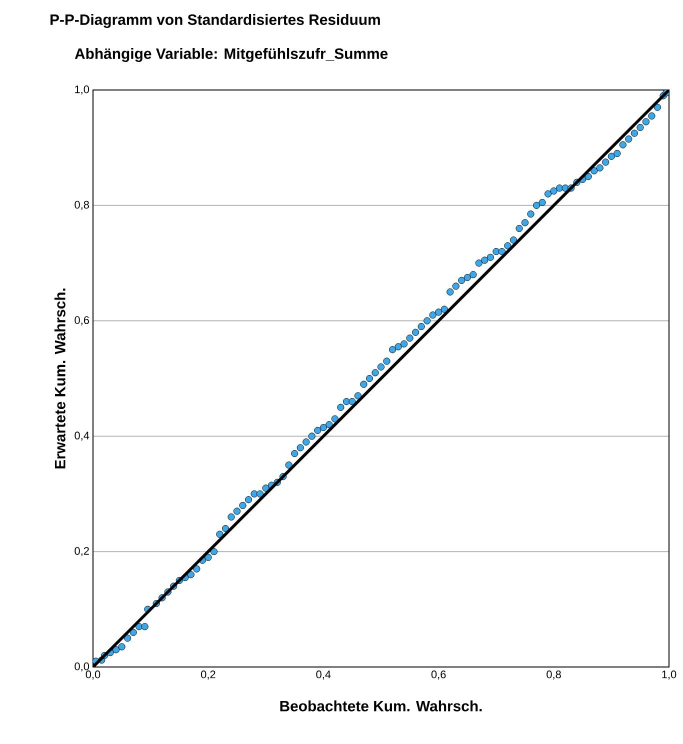 The height and width of the screenshot is (744, 683). Describe the element at coordinates (438, 675) in the screenshot. I see `x-tick-label: 0,6` at that location.